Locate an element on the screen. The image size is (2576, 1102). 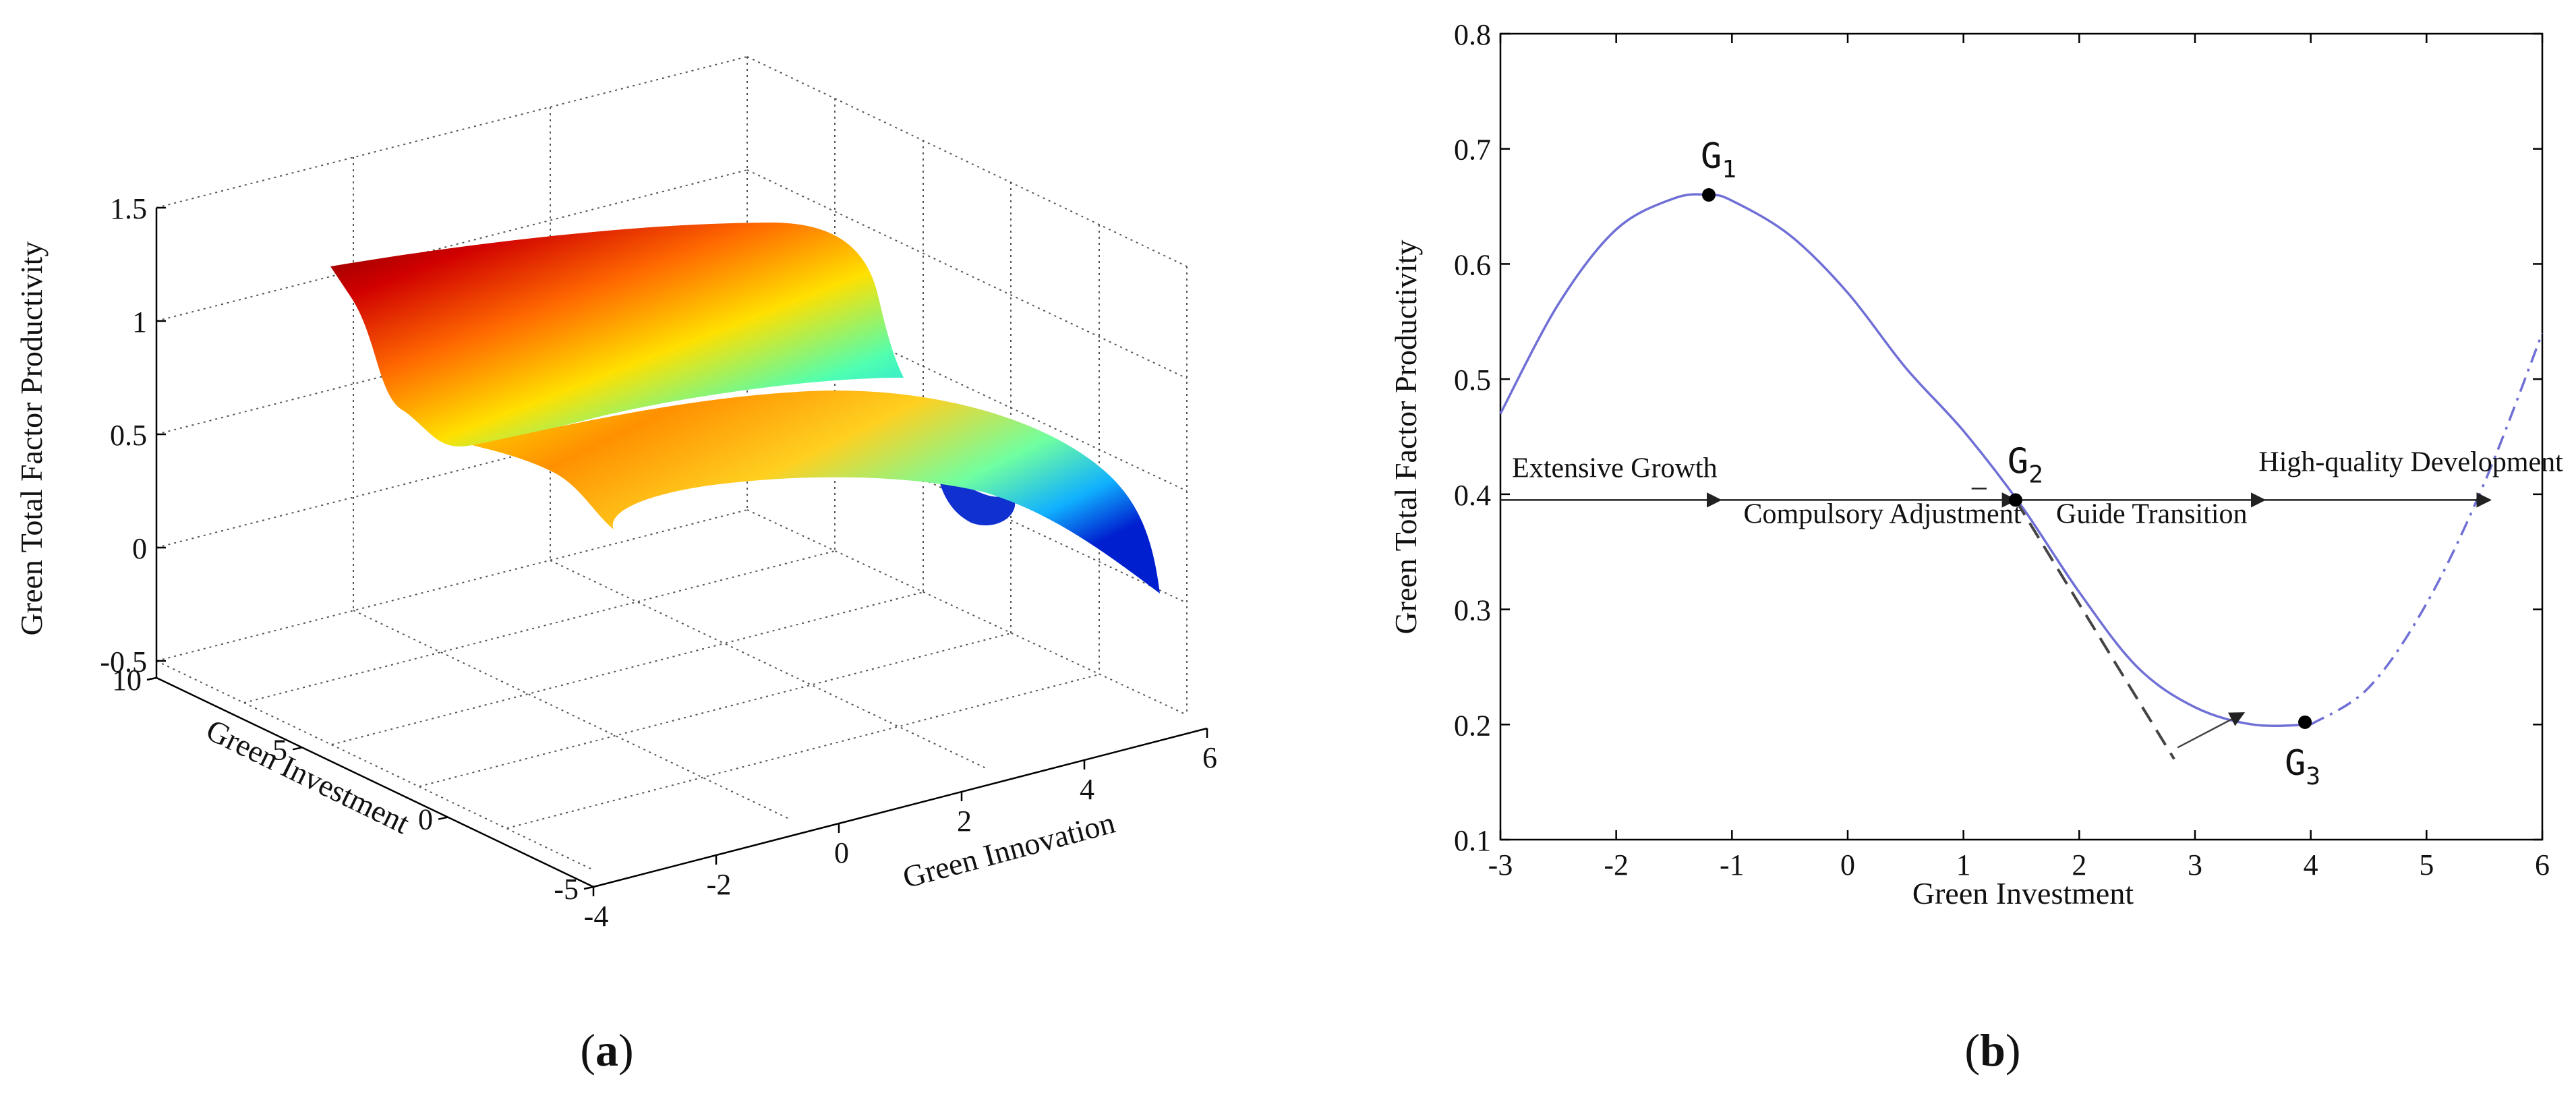
panel-b-y-axis-label: Green Total Factor Productivity is located at coordinates (1405, 437).